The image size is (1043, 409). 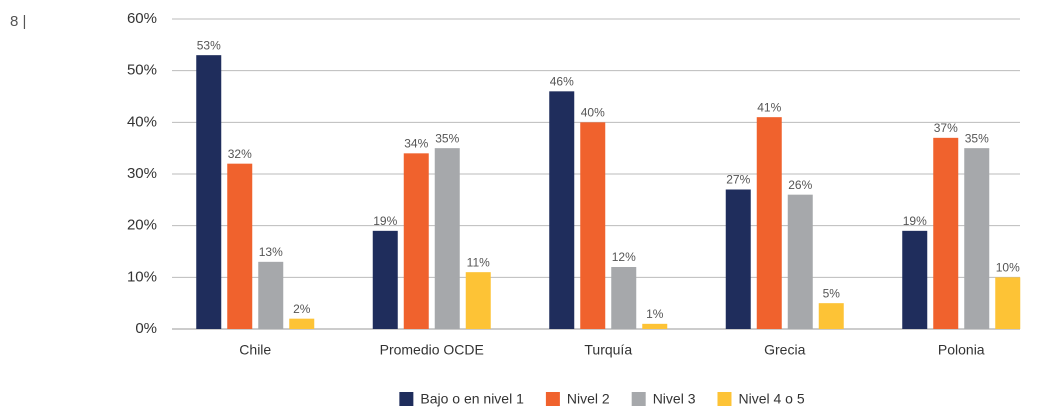 What do you see at coordinates (655, 314) in the screenshot?
I see `value-label: 1%` at bounding box center [655, 314].